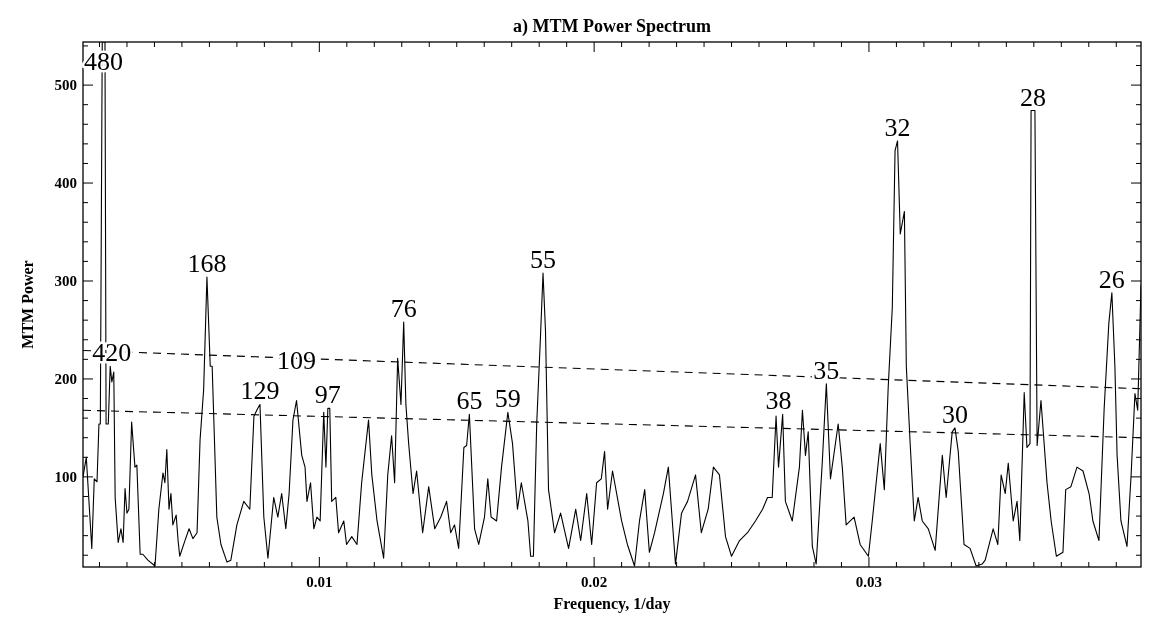 This screenshot has width=1159, height=637. What do you see at coordinates (469, 401) in the screenshot?
I see `annotation: 65` at bounding box center [469, 401].